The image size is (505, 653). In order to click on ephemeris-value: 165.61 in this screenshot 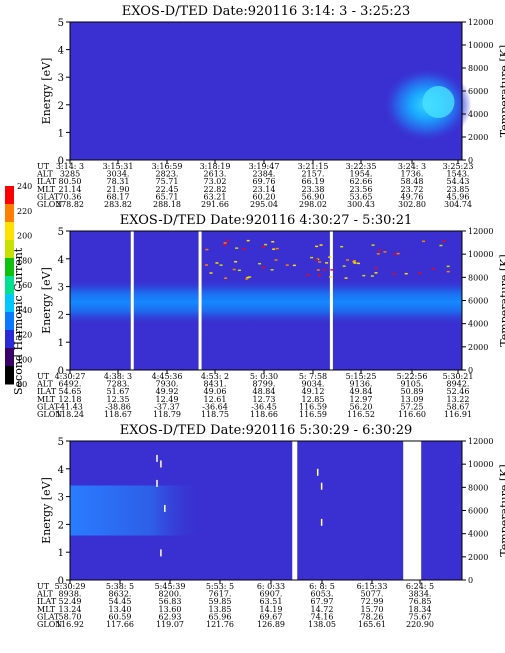, I will do `click(372, 624)`.